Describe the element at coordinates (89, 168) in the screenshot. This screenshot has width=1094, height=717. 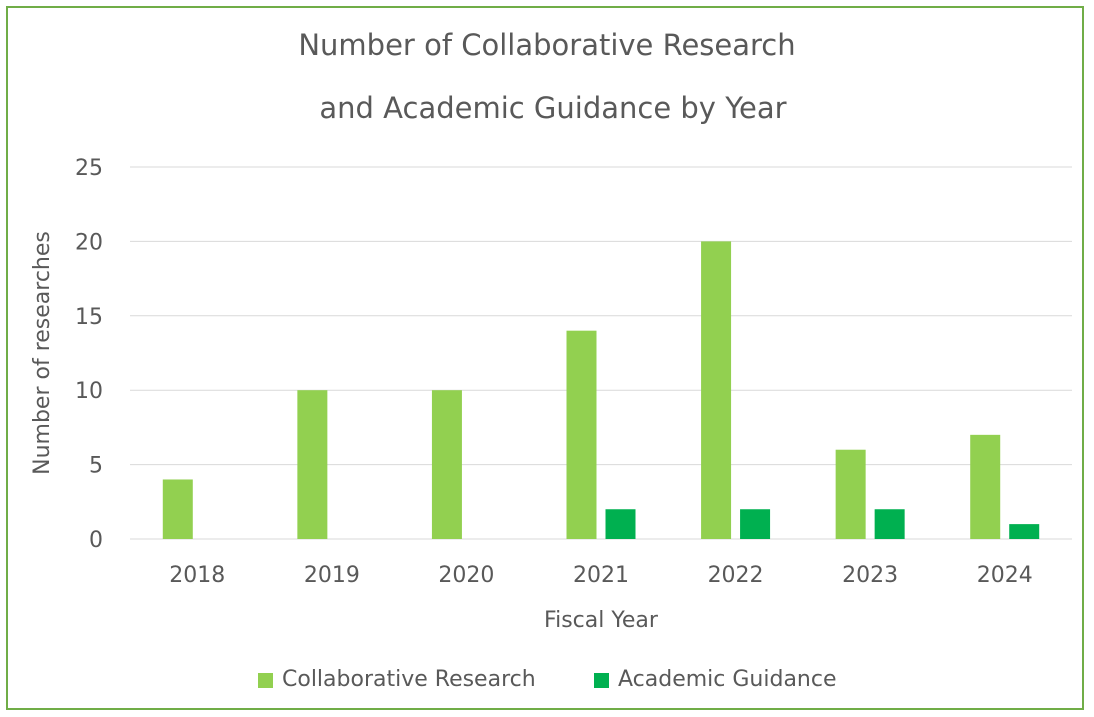
I see `y-tick-label: 25` at that location.